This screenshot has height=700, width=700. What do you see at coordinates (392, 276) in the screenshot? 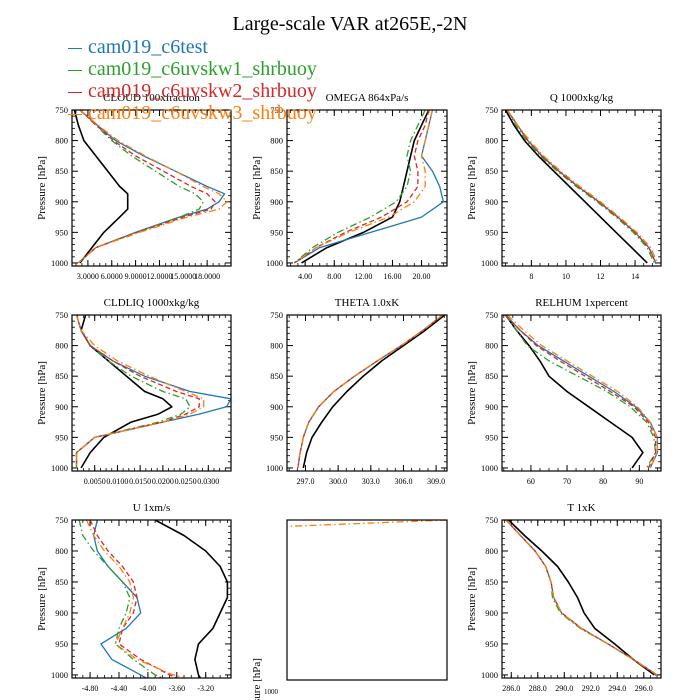
I see `xtick-label: 16.00` at bounding box center [392, 276].